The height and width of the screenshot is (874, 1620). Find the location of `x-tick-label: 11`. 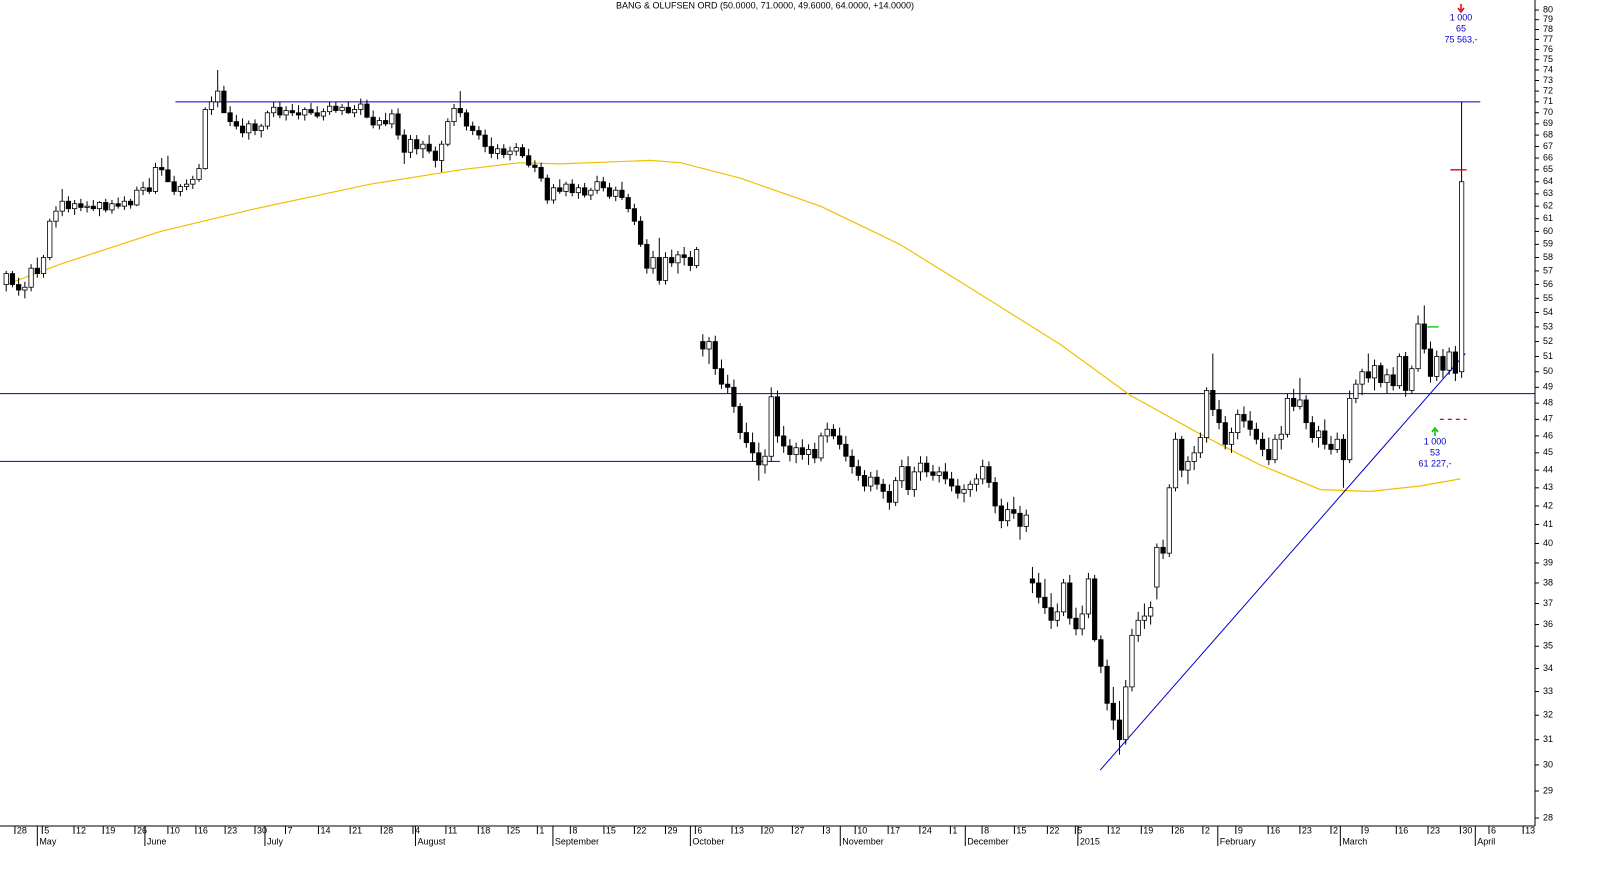

x-tick-label: 11 is located at coordinates (452, 830).